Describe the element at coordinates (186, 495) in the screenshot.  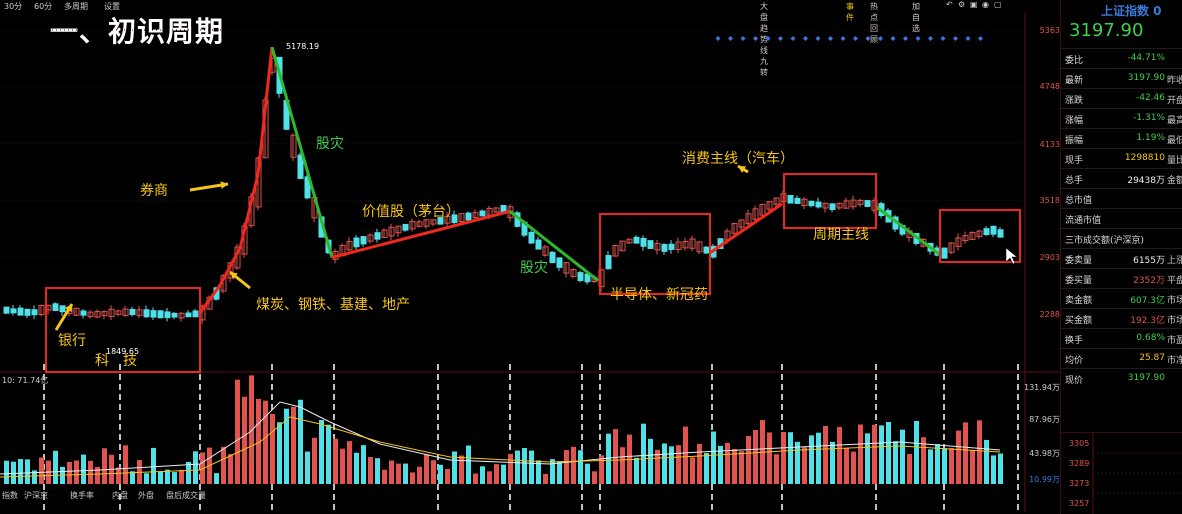
I see `tab-after-volume: 盘后成交量` at that location.